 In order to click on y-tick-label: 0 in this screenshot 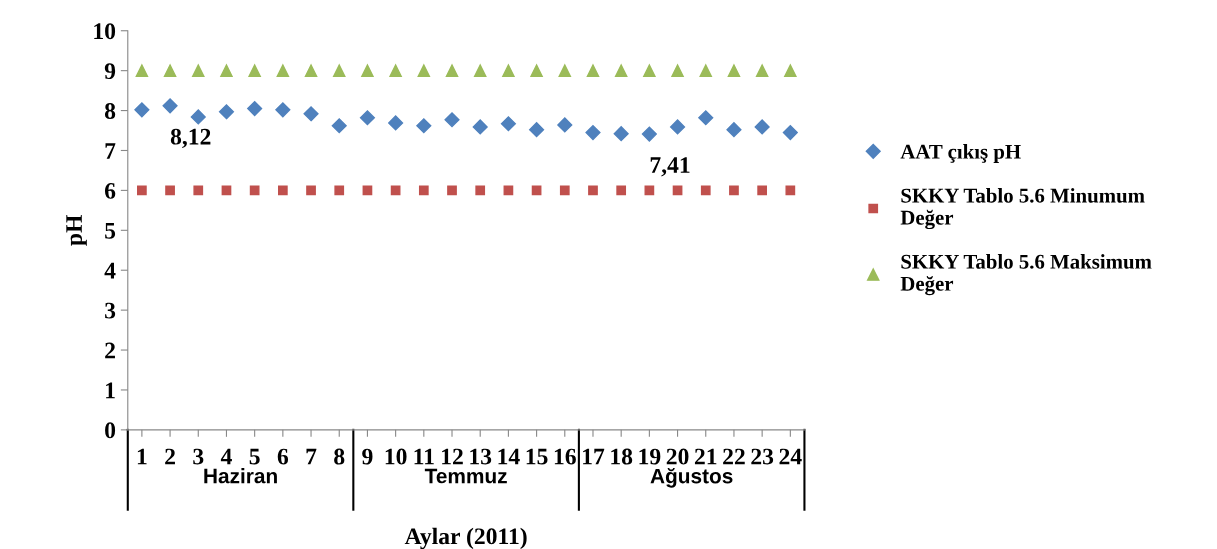, I will do `click(110, 430)`.